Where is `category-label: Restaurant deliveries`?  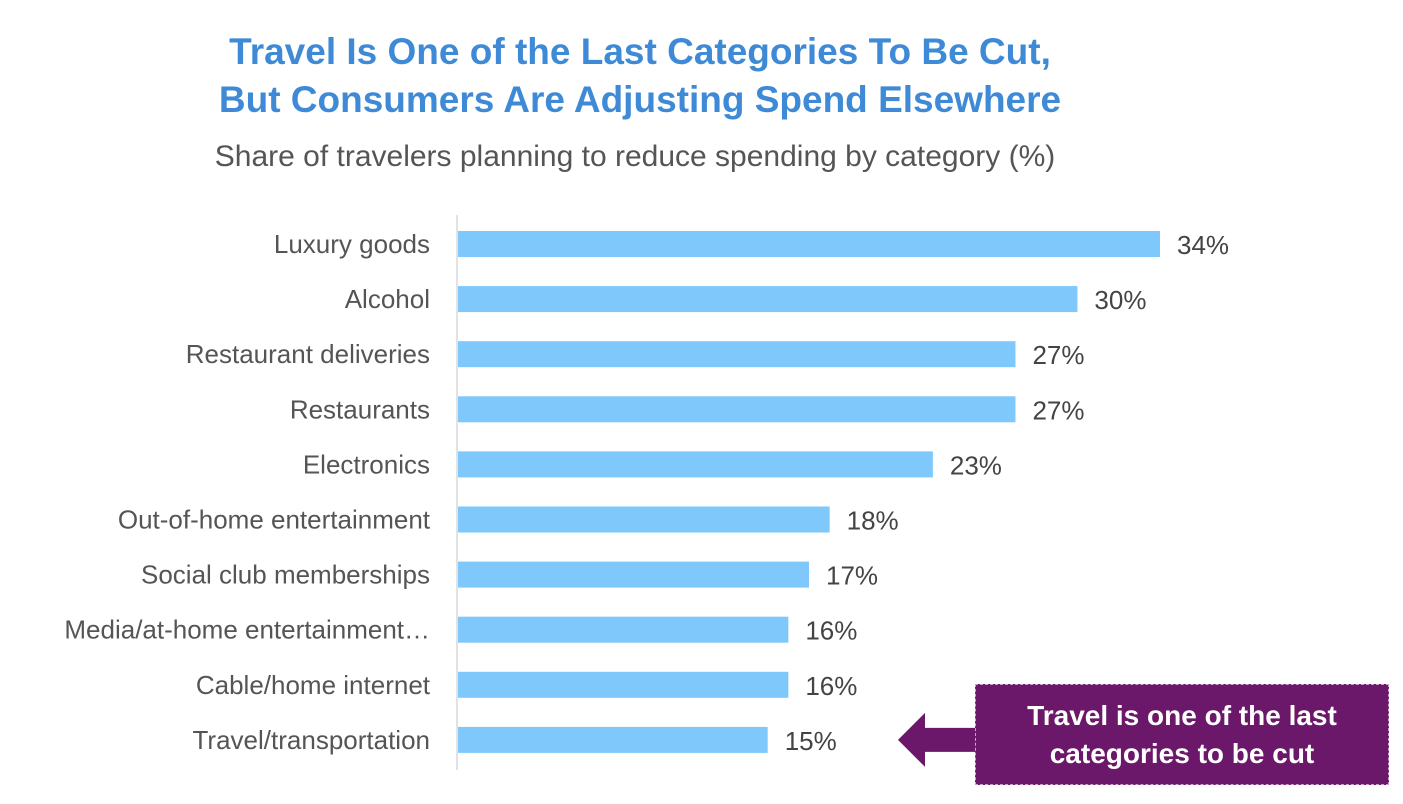
category-label: Restaurant deliveries is located at coordinates (308, 354).